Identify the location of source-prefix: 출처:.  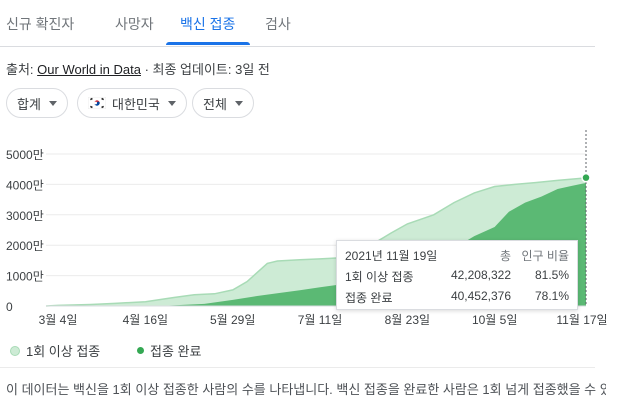
(22, 69).